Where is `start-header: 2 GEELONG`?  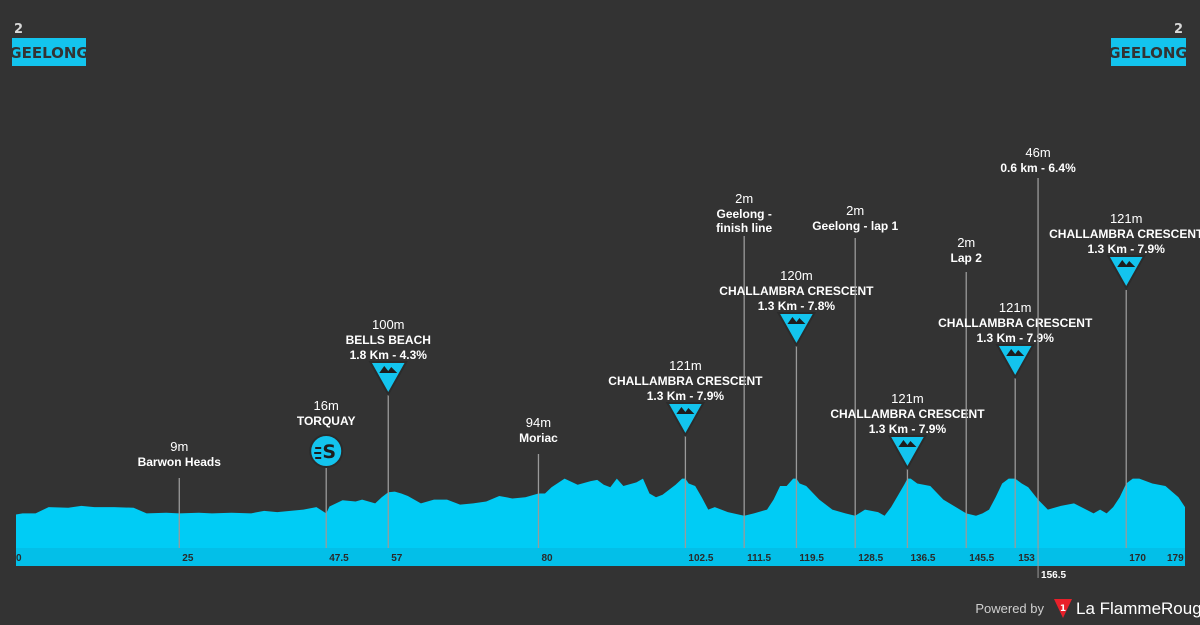 start-header: 2 GEELONG is located at coordinates (49, 44).